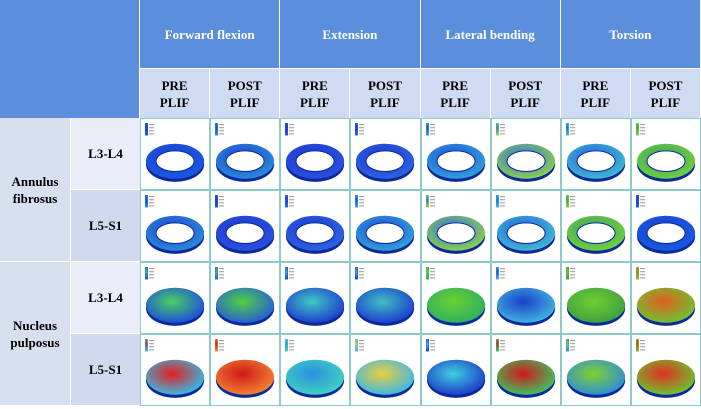 This screenshot has width=701, height=409. I want to click on level-label: L3-L4, so click(105, 154).